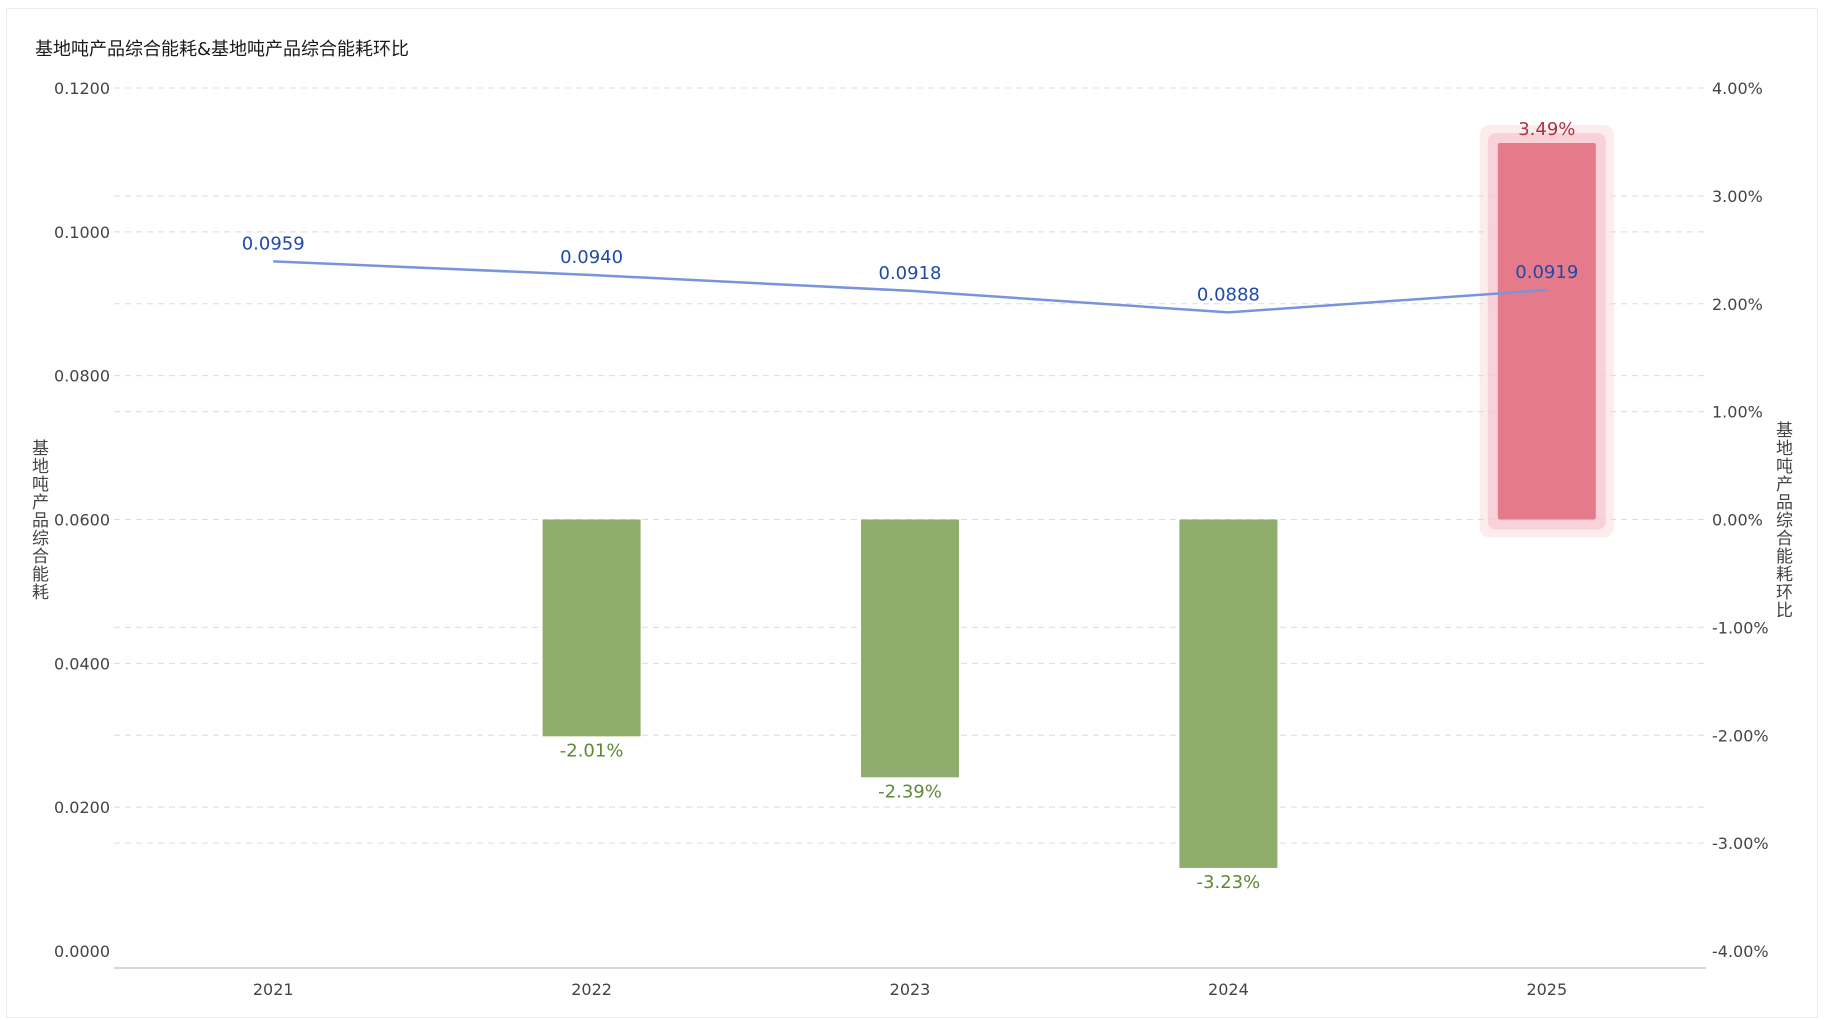 Image resolution: width=1832 pixels, height=1020 pixels. I want to click on bar-data-label: -2.01%, so click(592, 750).